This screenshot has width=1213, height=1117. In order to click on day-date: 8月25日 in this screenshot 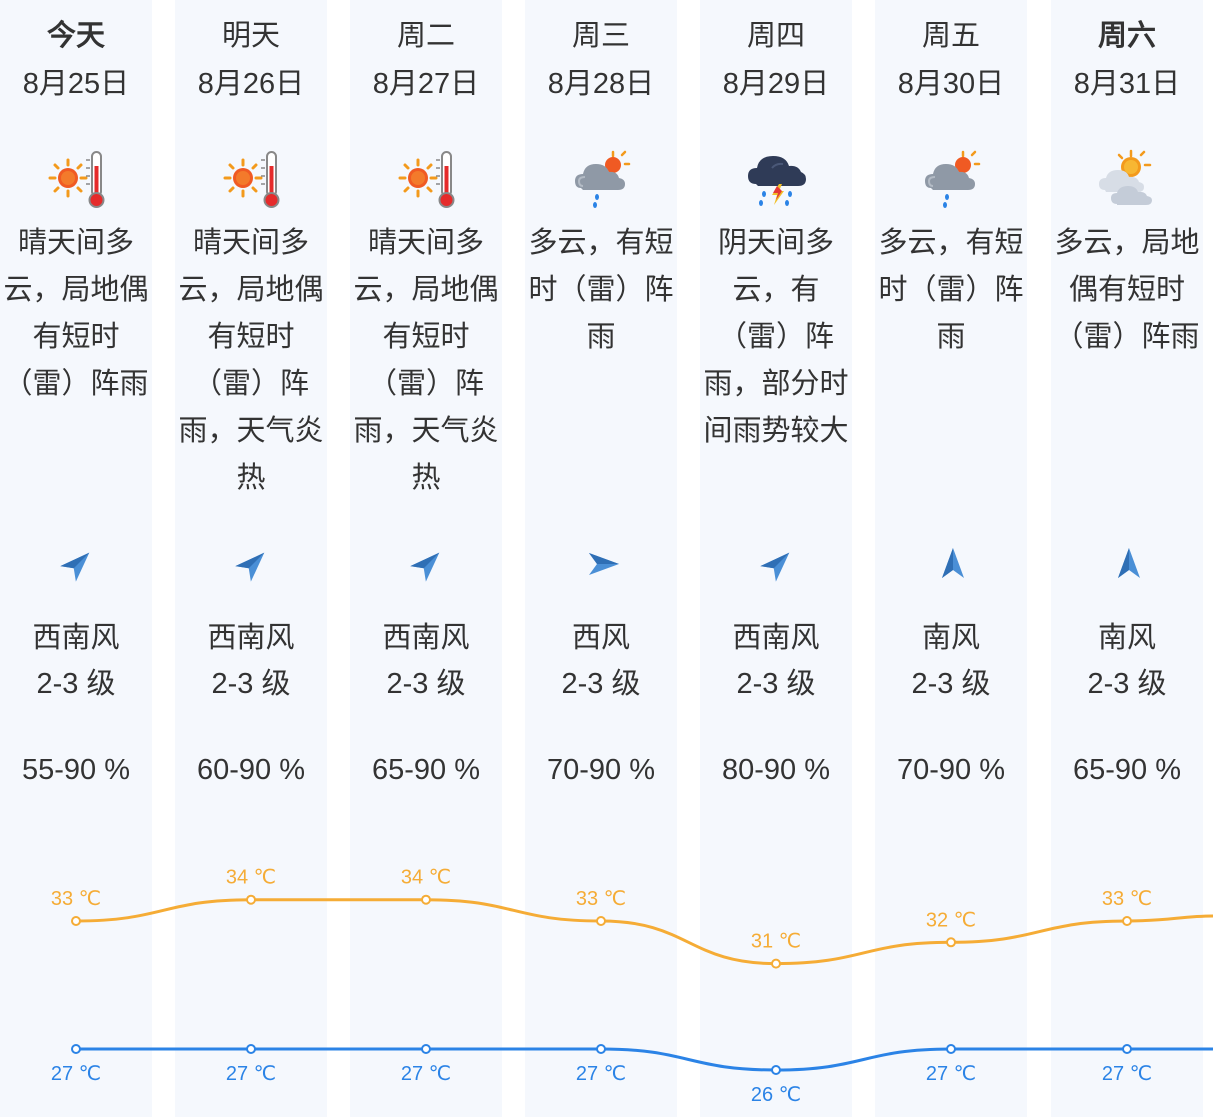, I will do `click(76, 84)`.